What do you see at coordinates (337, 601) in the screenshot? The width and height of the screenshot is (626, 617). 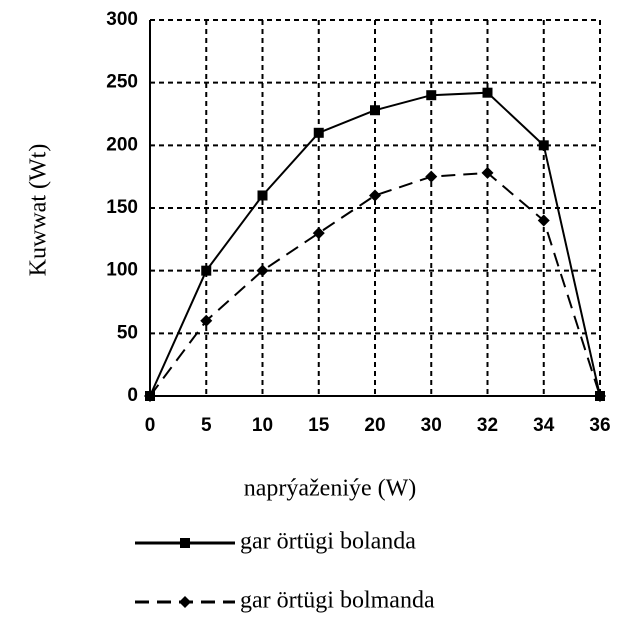 I see `legend-label: gar örtügi bolmanda` at bounding box center [337, 601].